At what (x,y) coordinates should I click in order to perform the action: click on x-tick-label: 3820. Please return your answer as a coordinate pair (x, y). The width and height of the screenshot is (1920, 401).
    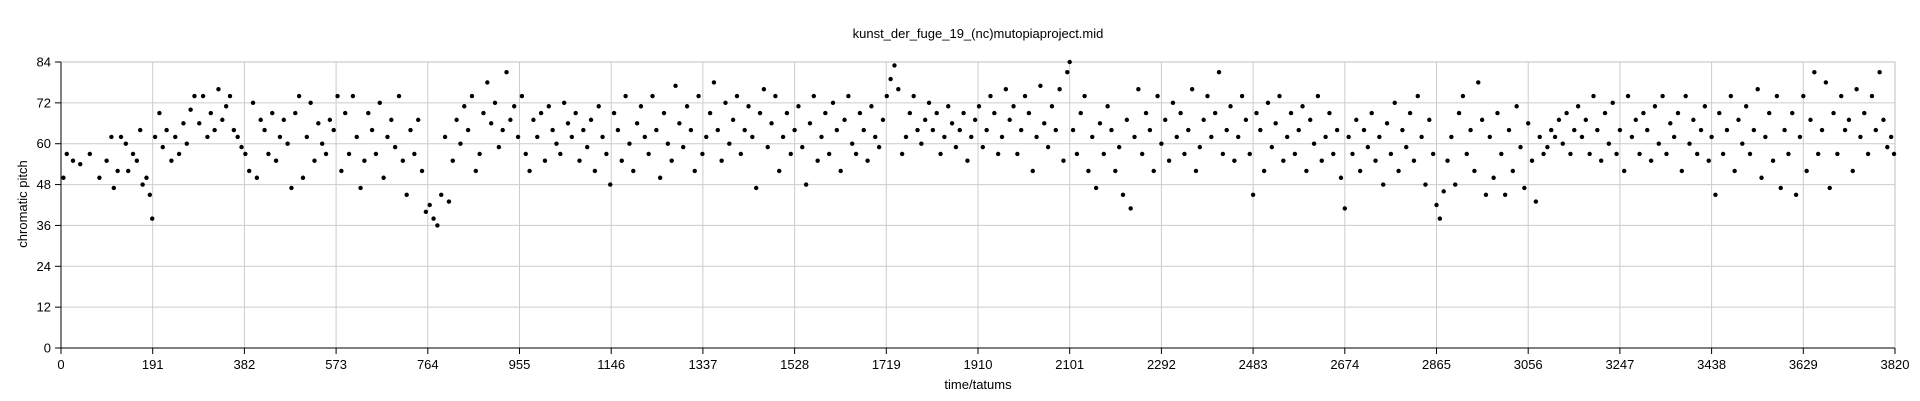
    Looking at the image, I should click on (1895, 364).